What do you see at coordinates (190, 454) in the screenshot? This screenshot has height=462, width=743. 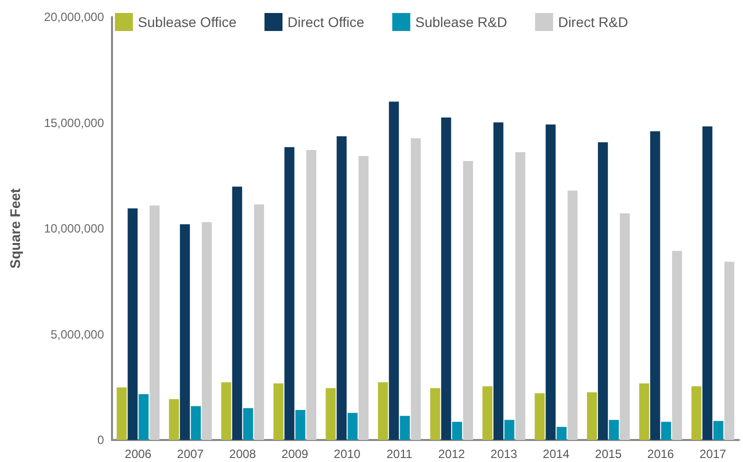 I see `x-tick-label: 2007` at bounding box center [190, 454].